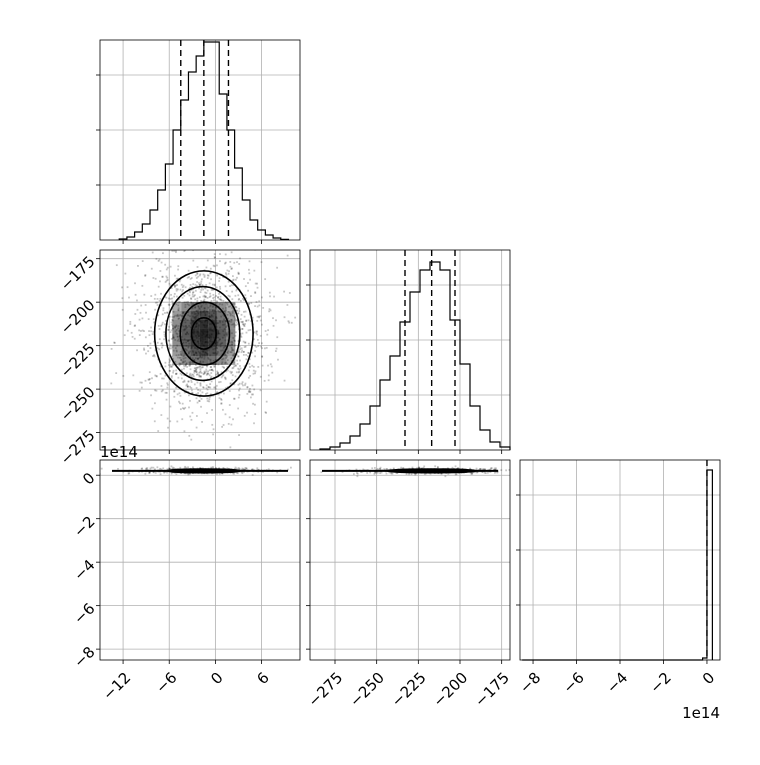  I want to click on scatter-p1-p2-panel: −275−250−225−200−175, so click(179, 358).